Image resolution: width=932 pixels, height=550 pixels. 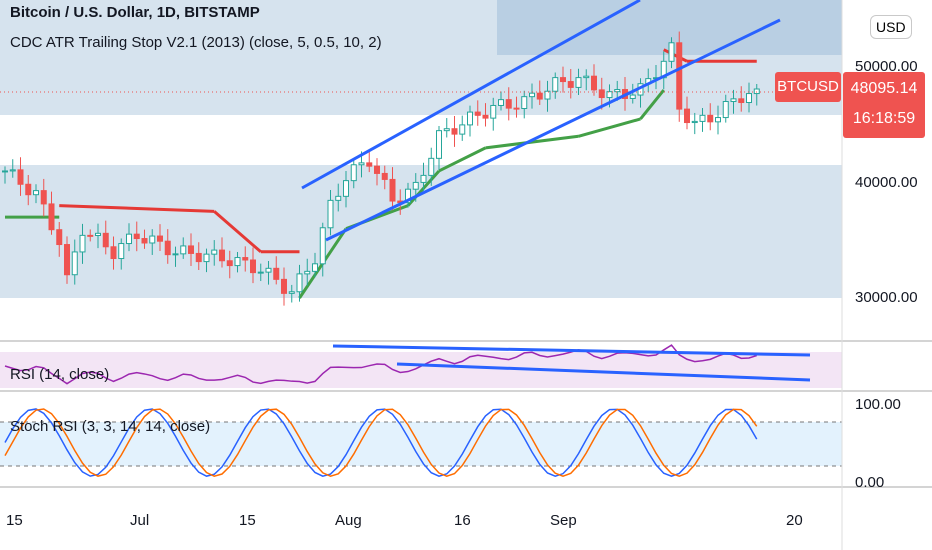 What do you see at coordinates (886, 297) in the screenshot?
I see `price-tick: 30000.00` at bounding box center [886, 297].